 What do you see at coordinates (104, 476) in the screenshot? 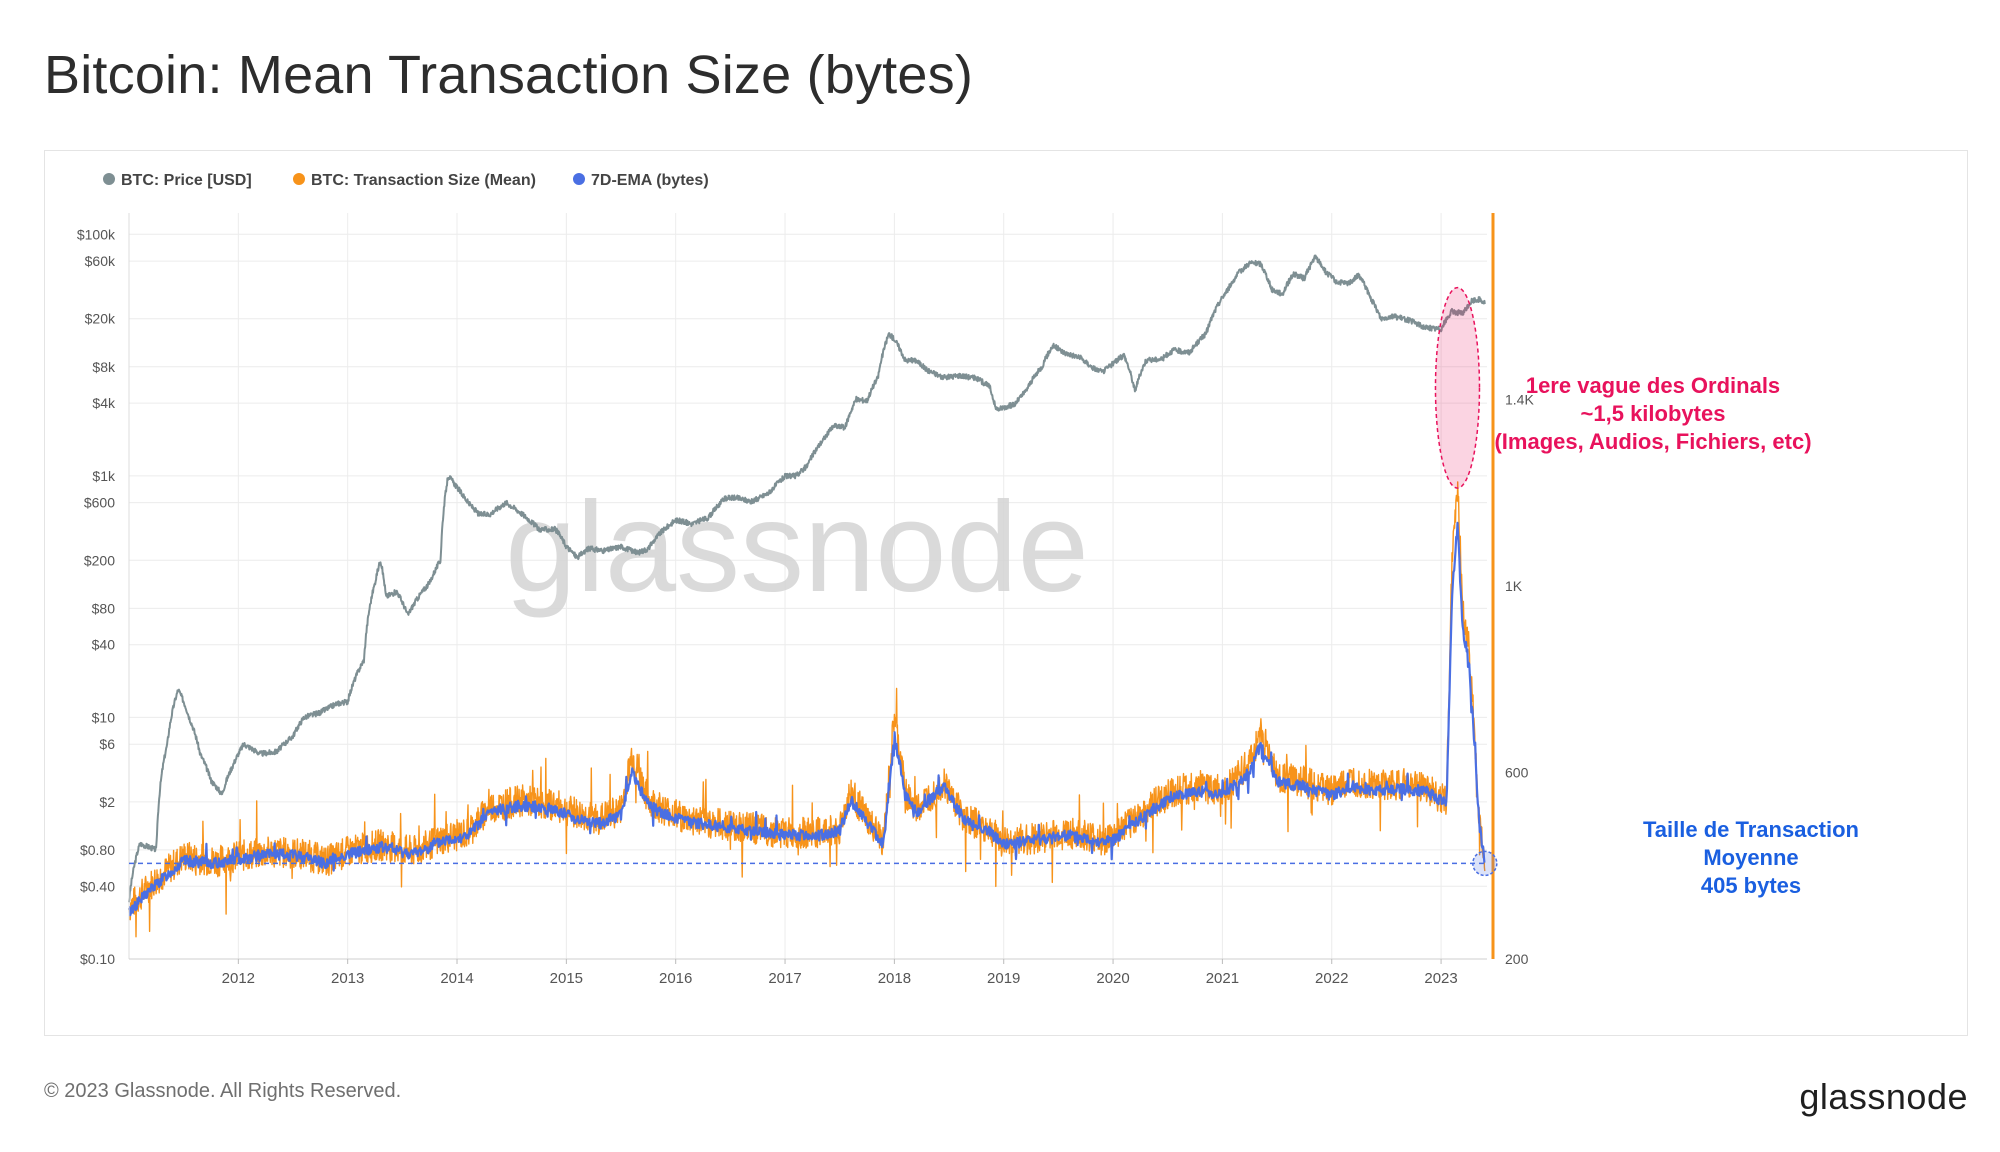
I see `y-left-tick-5: $1k` at bounding box center [104, 476].